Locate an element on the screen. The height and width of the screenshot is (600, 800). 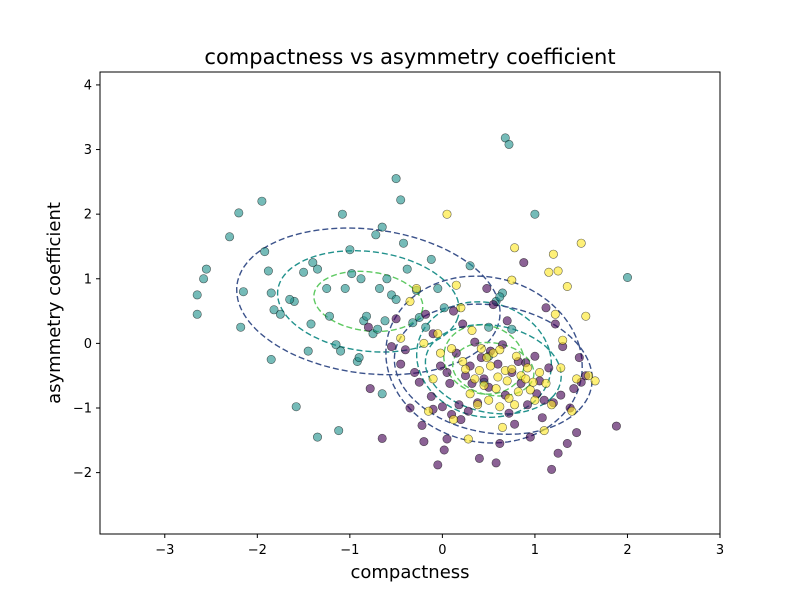
chart-title: compactness vs asymmetry coefficient is located at coordinates (409, 57).